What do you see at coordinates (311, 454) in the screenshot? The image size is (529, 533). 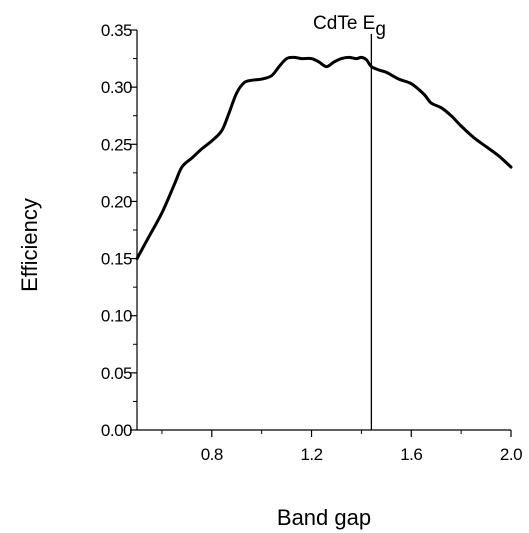 I see `x-tick-label: 1.2` at bounding box center [311, 454].